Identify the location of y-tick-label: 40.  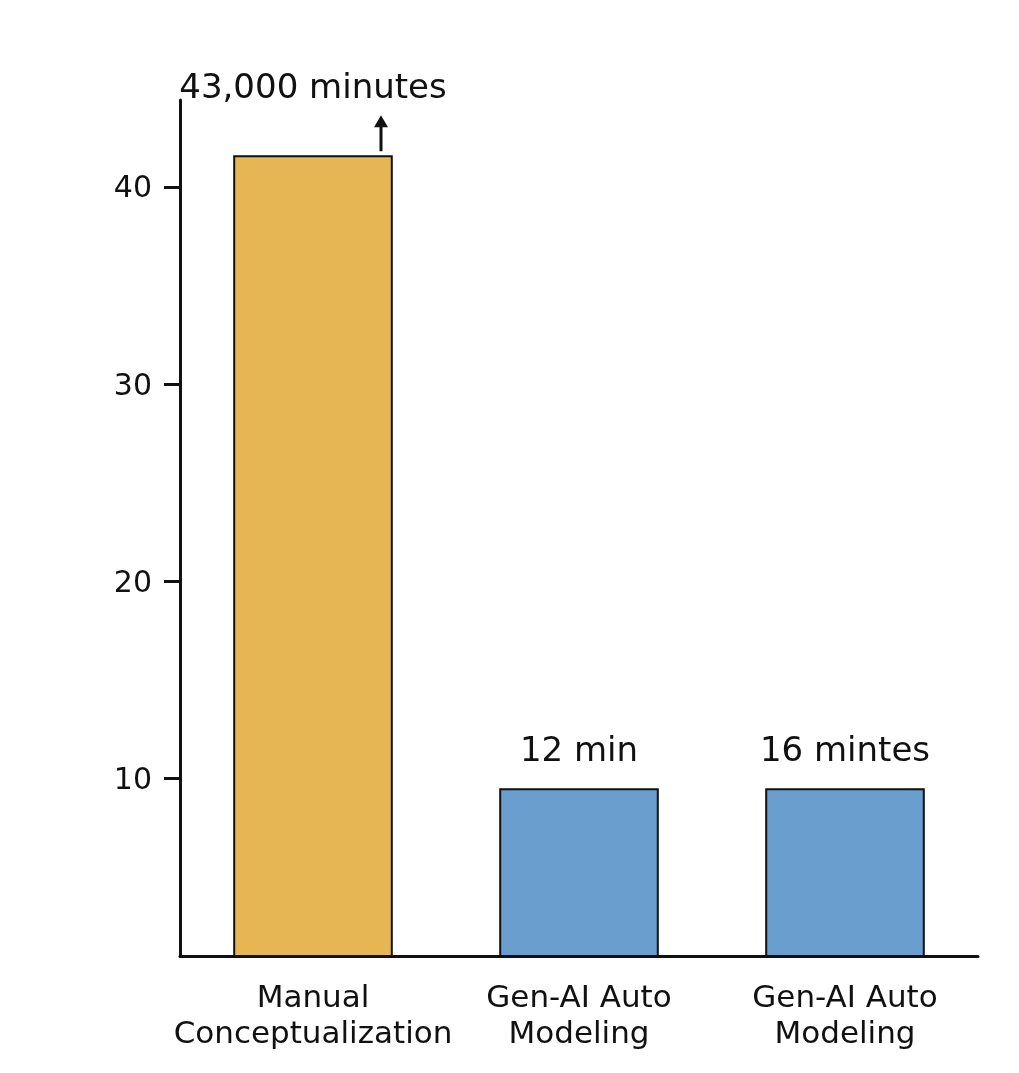
(132, 187).